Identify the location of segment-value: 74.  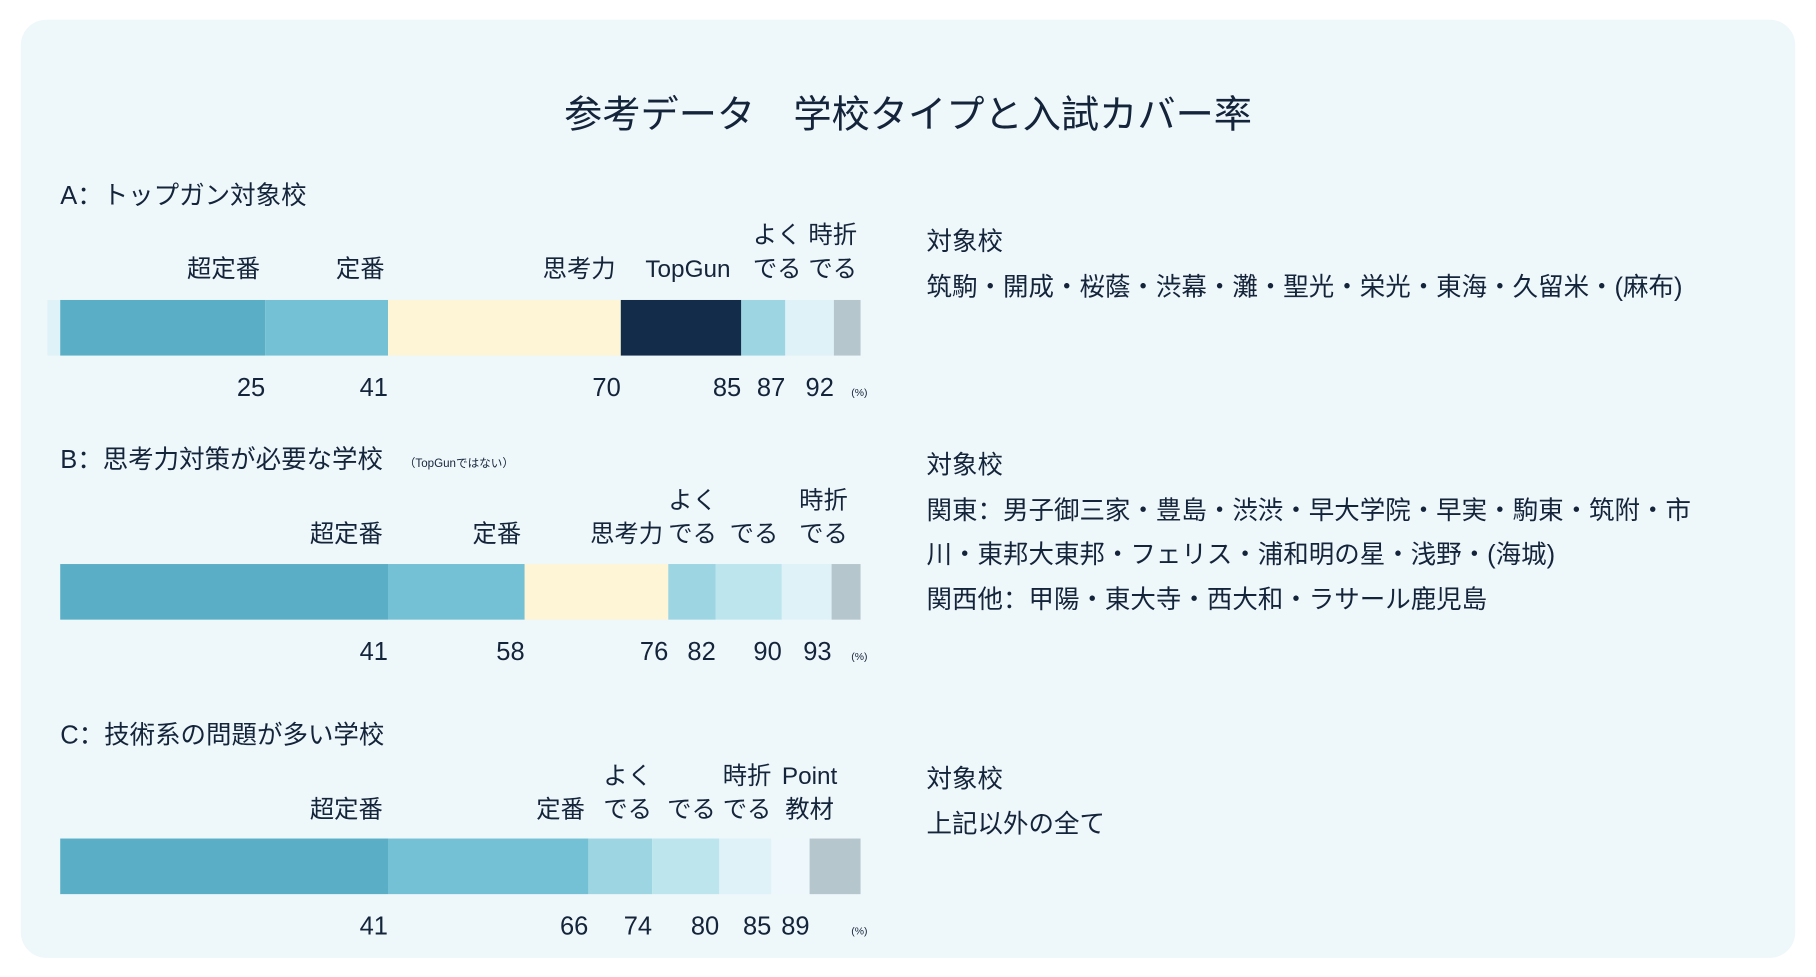
(638, 926).